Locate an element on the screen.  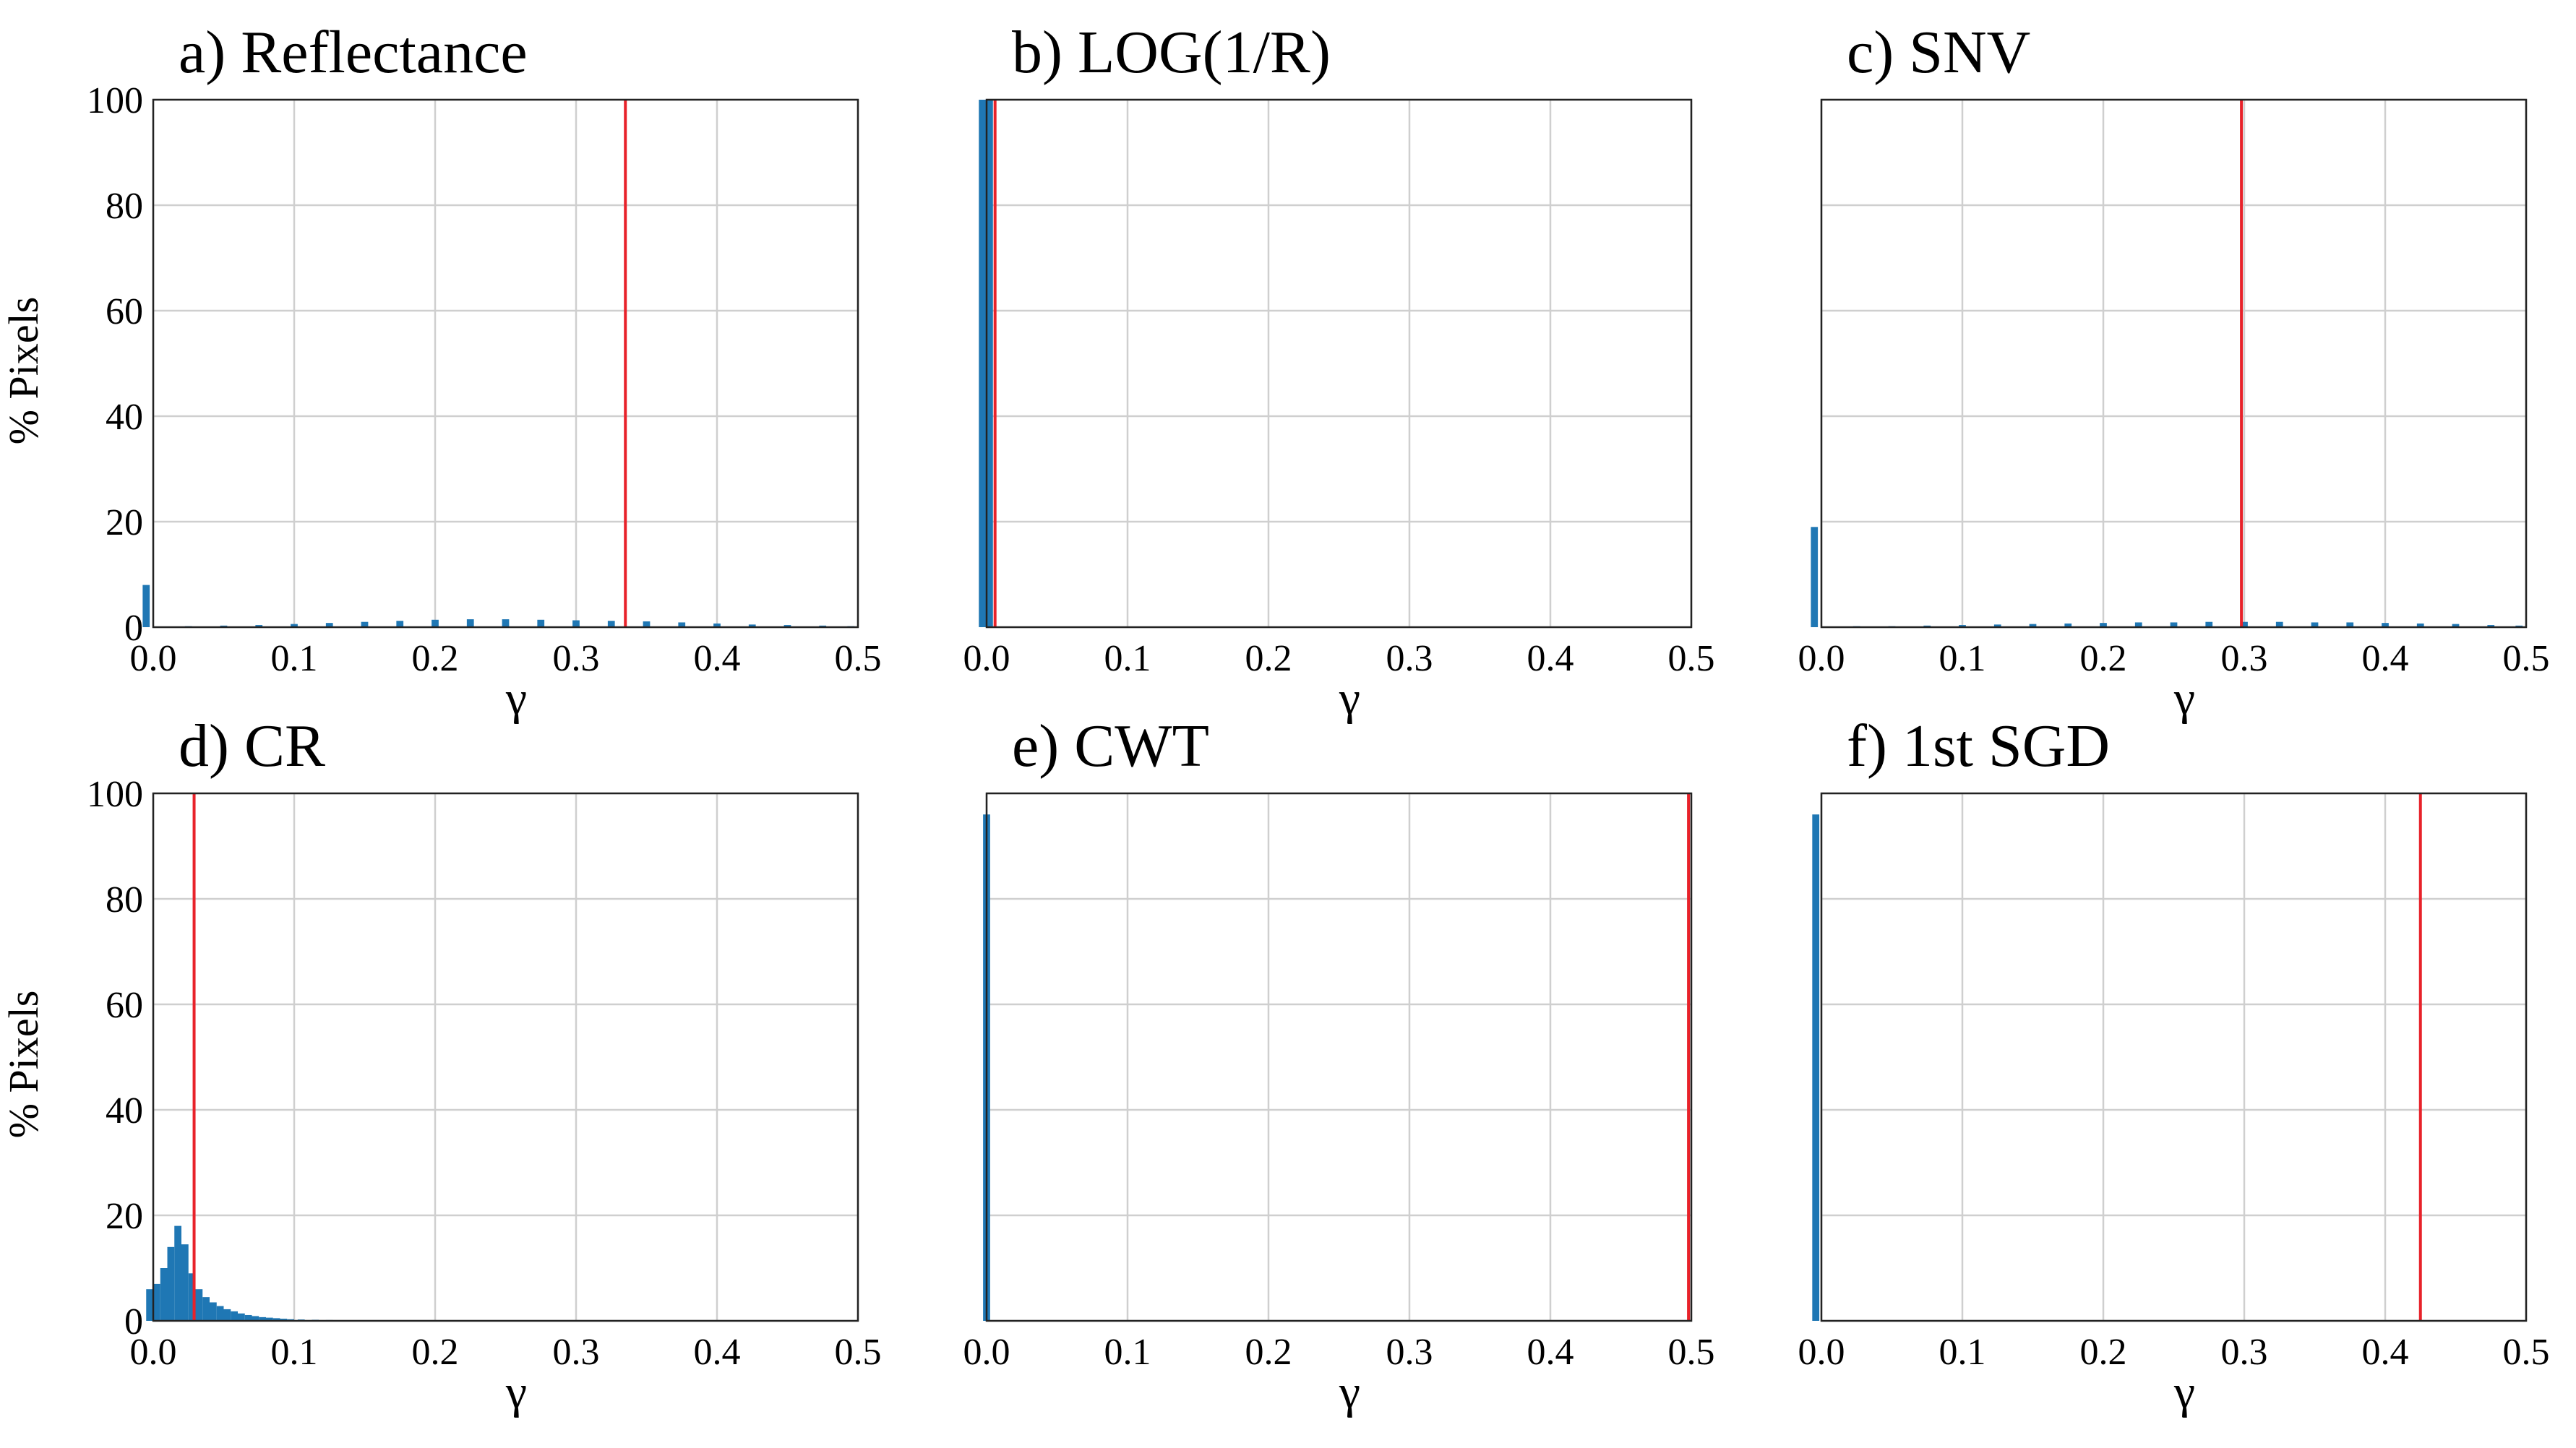
y-axis-label: % Pixels is located at coordinates (24, 1065).